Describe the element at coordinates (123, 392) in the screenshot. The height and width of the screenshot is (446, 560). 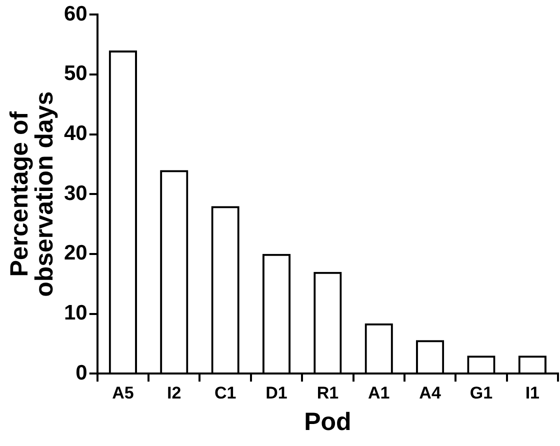
I see `x-tick-label: A5` at that location.